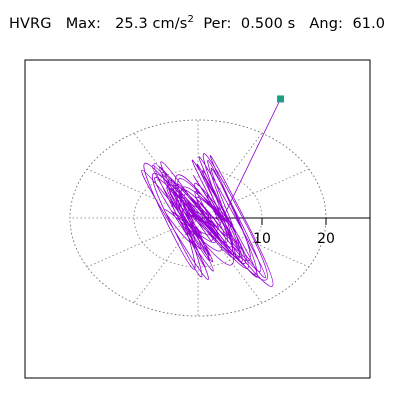 Image resolution: width=400 pixels, height=400 pixels. What do you see at coordinates (262, 239) in the screenshot?
I see `ring-label-1: 10` at bounding box center [262, 239].